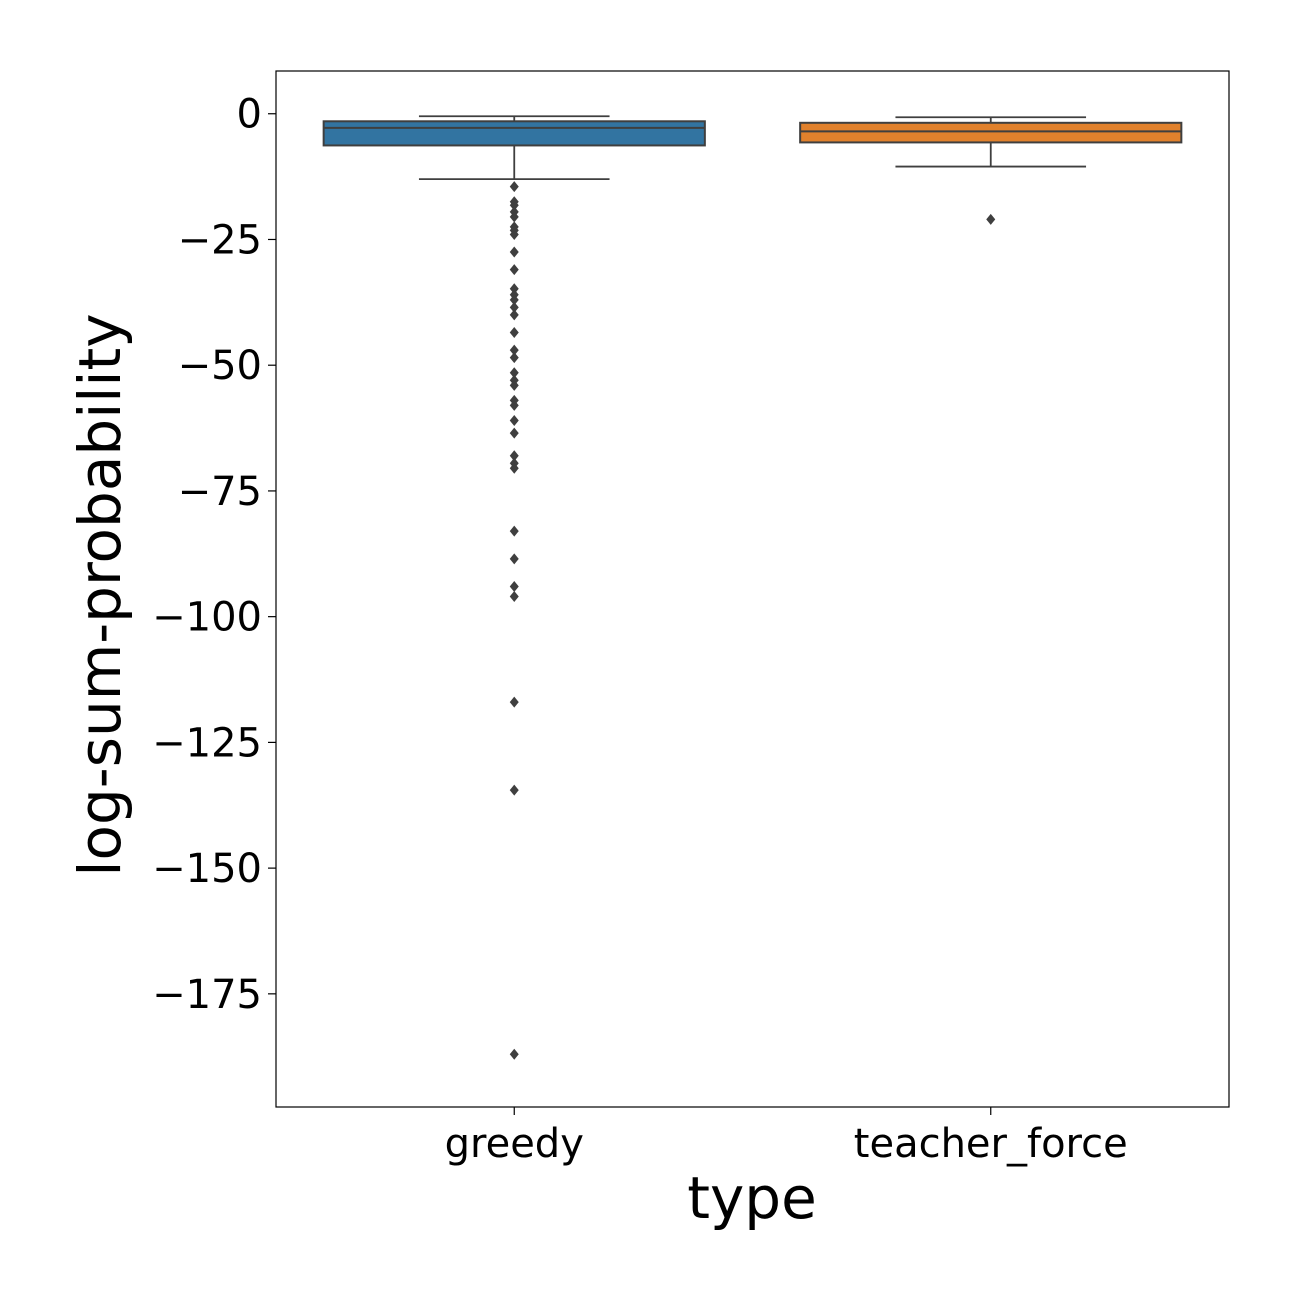 This screenshot has width=1300, height=1300. Describe the element at coordinates (220, 366) in the screenshot. I see `y-tick-label: −50` at that location.